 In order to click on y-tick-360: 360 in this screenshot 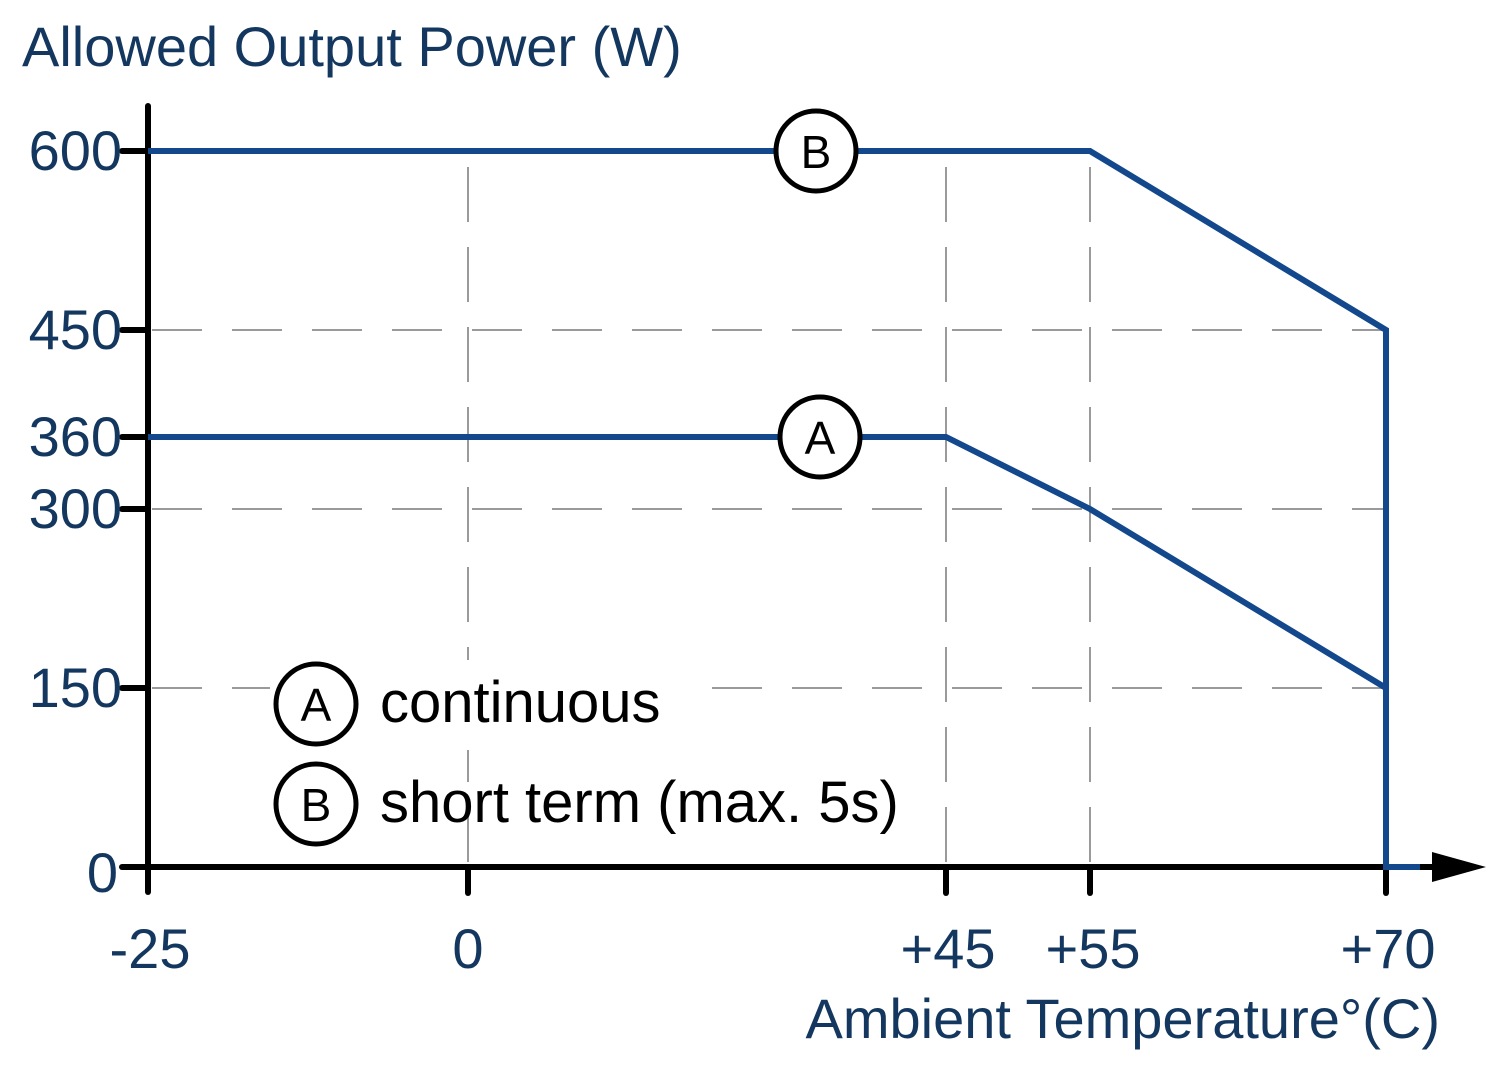, I will do `click(75, 436)`.